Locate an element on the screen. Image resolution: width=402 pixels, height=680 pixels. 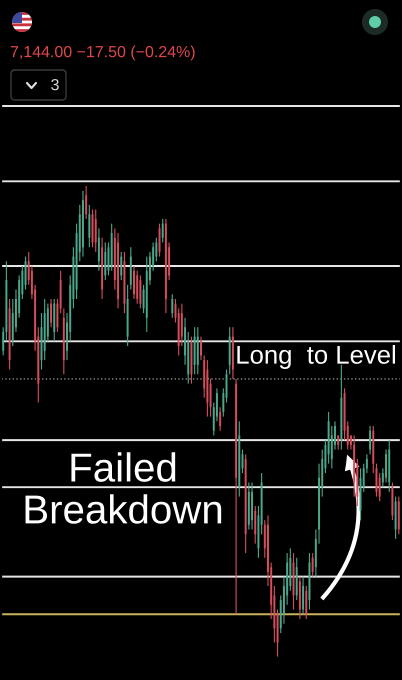
annotation: Failed Breakdown is located at coordinates (124, 488).